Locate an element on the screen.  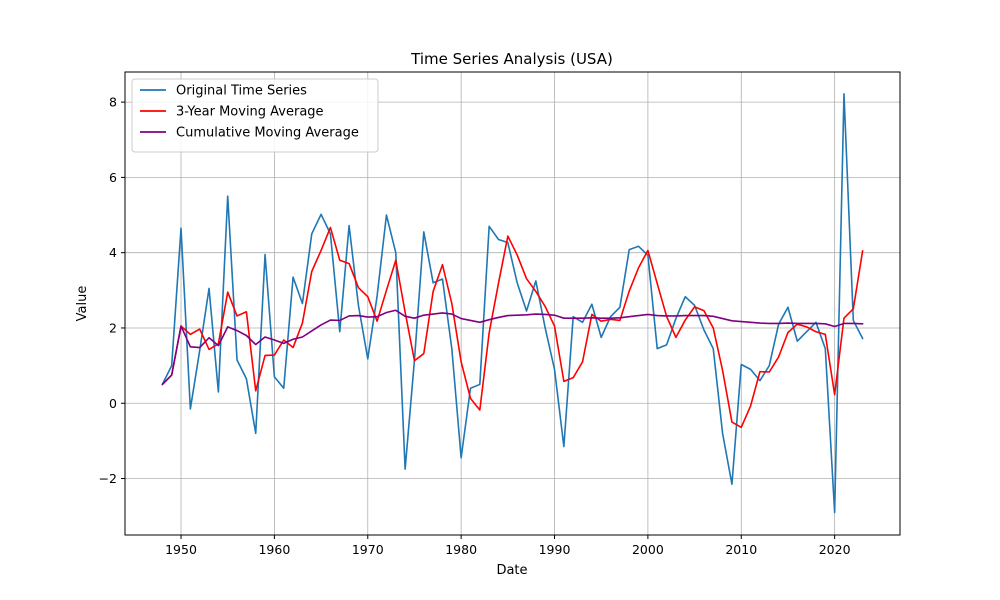
y-tick-label: 0 is located at coordinates (113, 403).